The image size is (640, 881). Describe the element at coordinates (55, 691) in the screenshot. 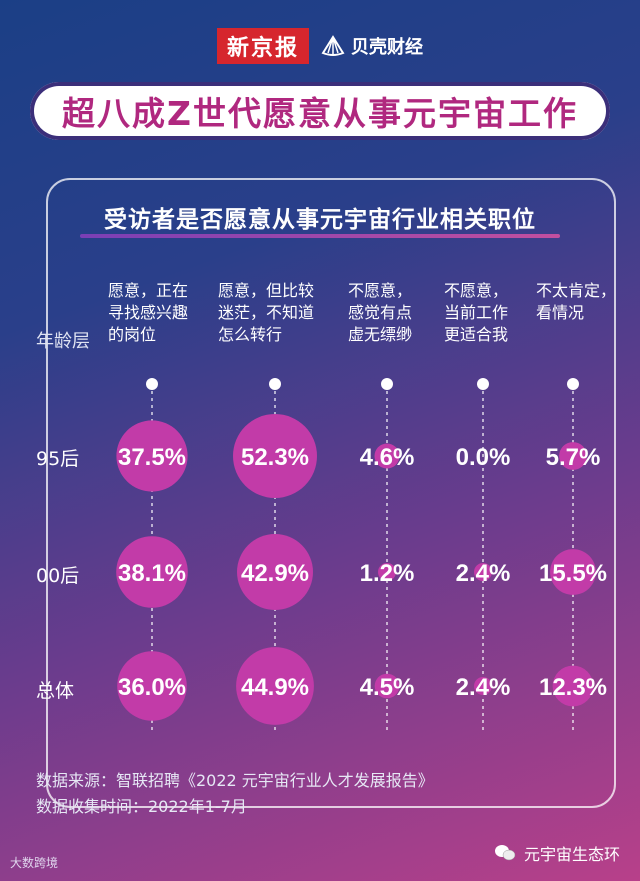

I see `row-label: 总体` at that location.